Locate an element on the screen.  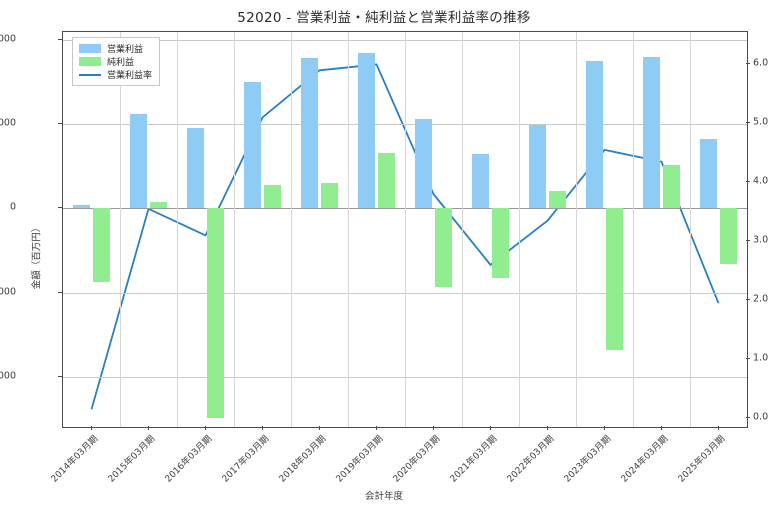
chart-title: 52020 - 営業利益・純利益と営業利益率の推移 is located at coordinates (384, 18).